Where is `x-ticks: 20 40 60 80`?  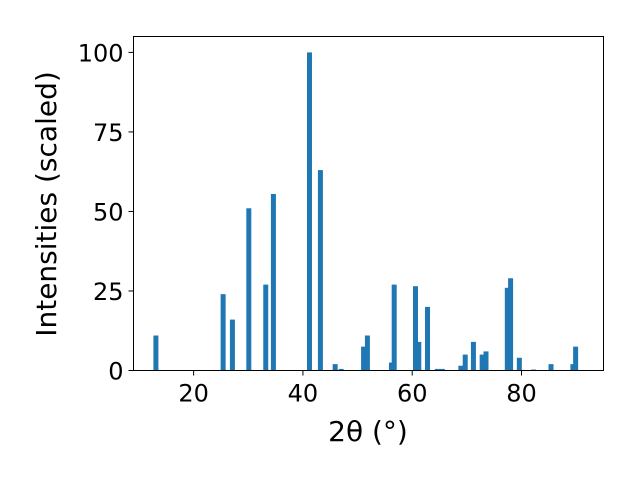 x-ticks: 20 40 60 80 is located at coordinates (357, 389).